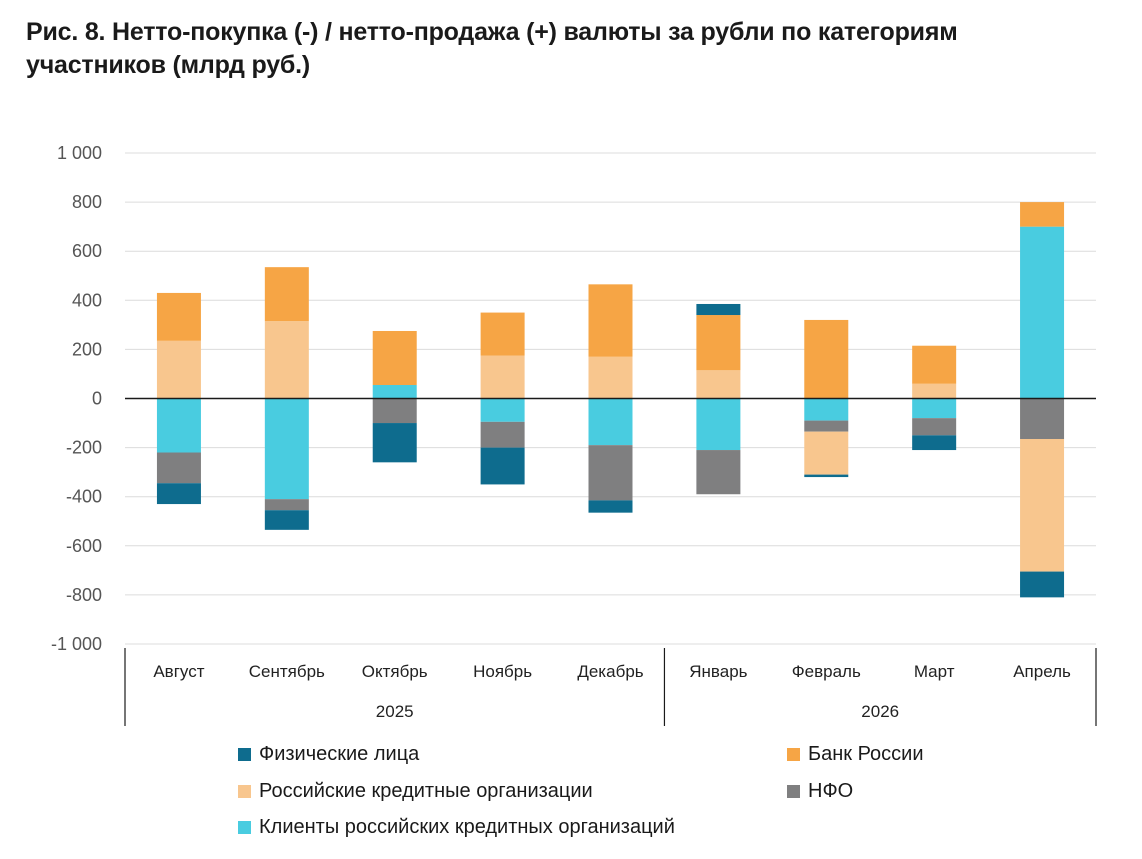 The height and width of the screenshot is (859, 1142). What do you see at coordinates (87, 251) in the screenshot?
I see `y-tick-label: 600` at bounding box center [87, 251].